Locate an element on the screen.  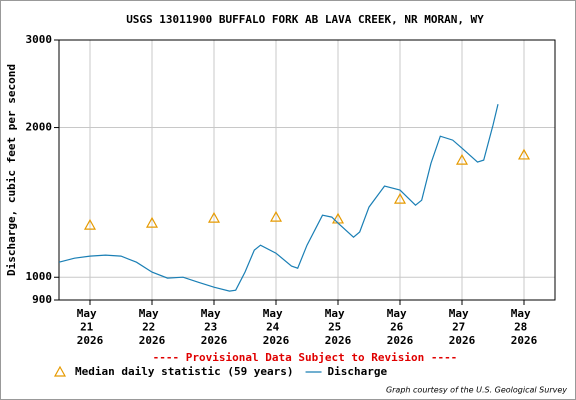
x-tick-label: May 28 2026 is located at coordinates (524, 327).